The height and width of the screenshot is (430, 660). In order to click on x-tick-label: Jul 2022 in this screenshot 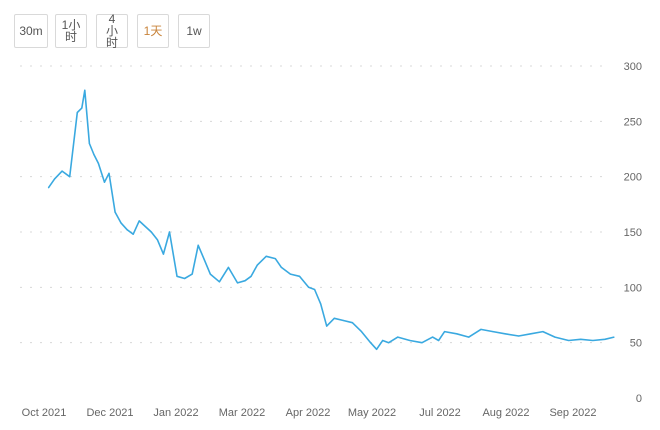, I will do `click(440, 413)`.